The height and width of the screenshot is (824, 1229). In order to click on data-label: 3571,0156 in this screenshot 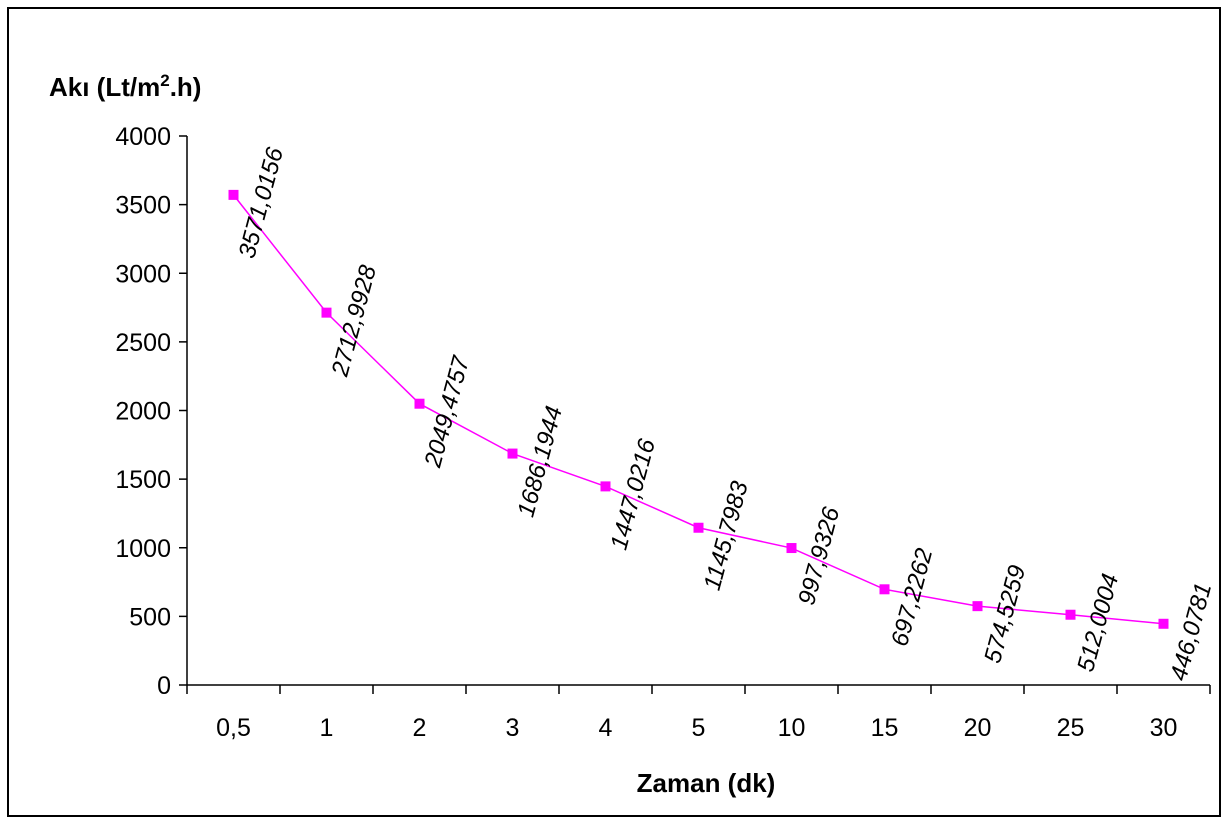, I will do `click(262, 202)`.